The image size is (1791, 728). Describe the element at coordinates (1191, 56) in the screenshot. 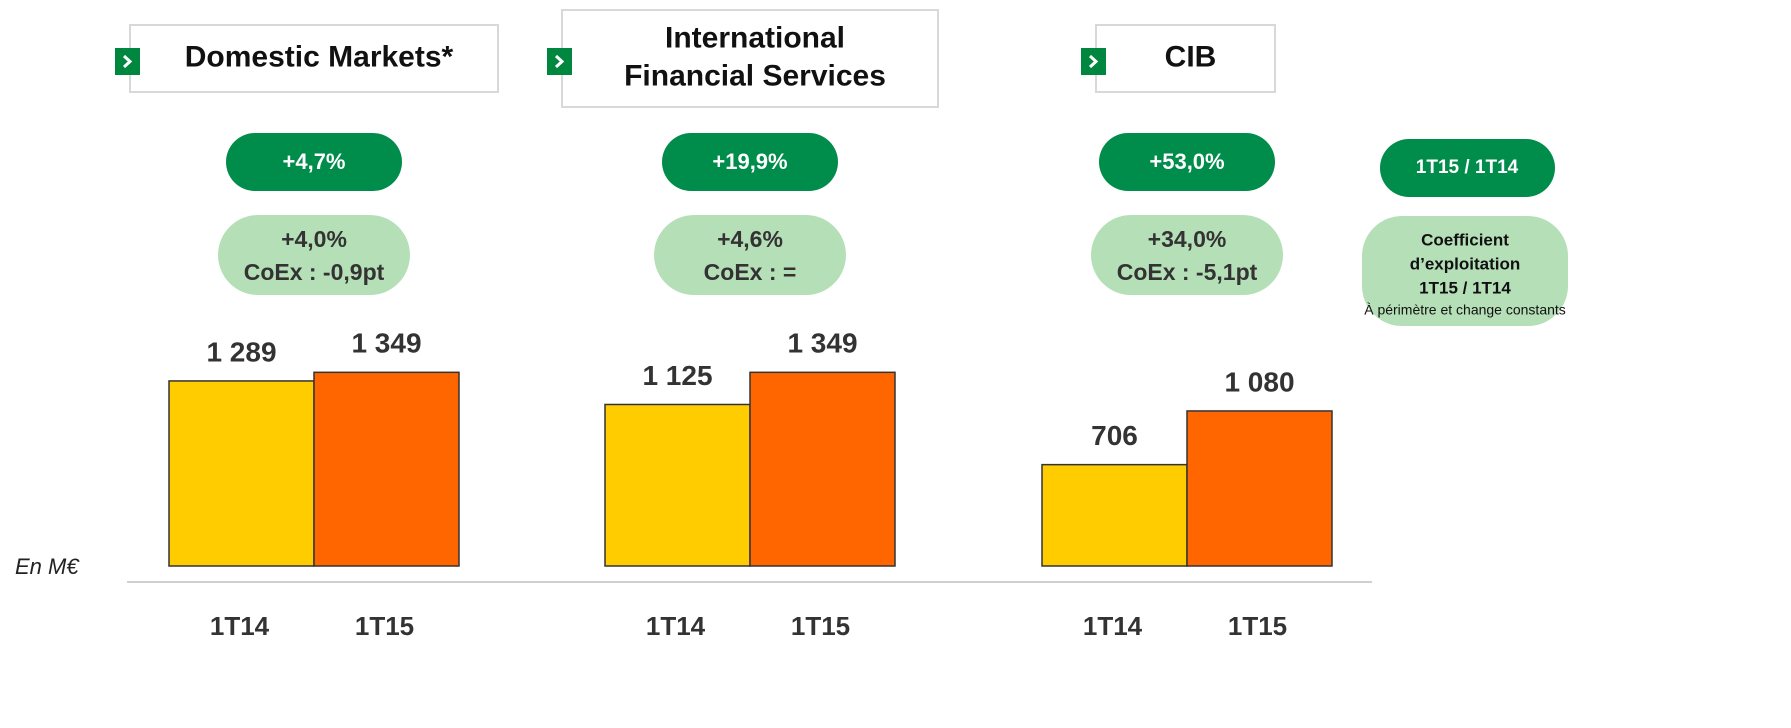

I see `header-title: CIB` at that location.